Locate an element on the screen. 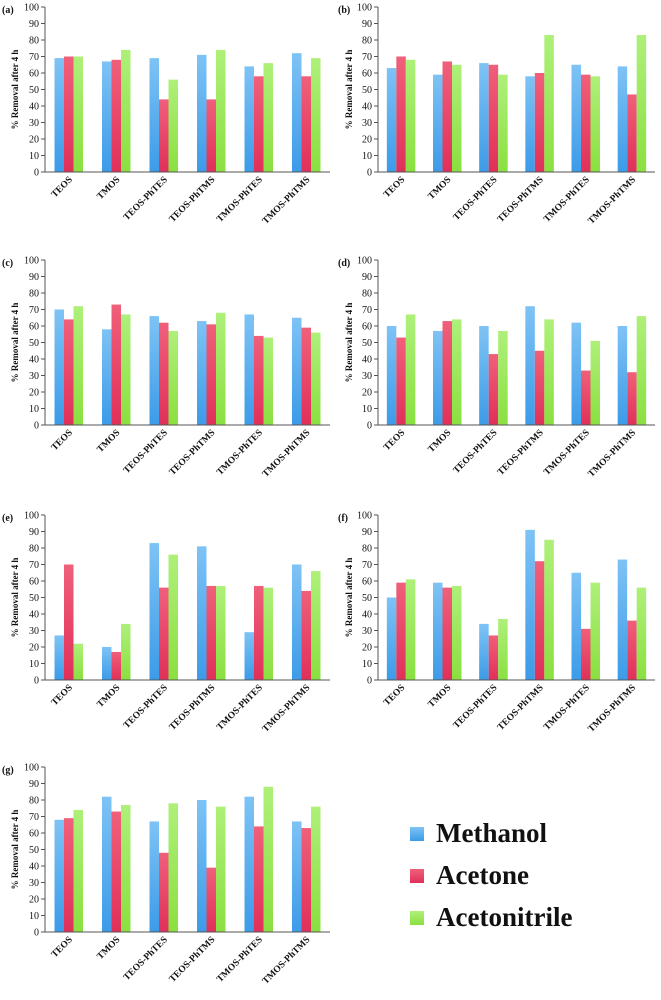 The width and height of the screenshot is (661, 1000). legend-label-acetonitrile: Acetonitrile is located at coordinates (504, 917).